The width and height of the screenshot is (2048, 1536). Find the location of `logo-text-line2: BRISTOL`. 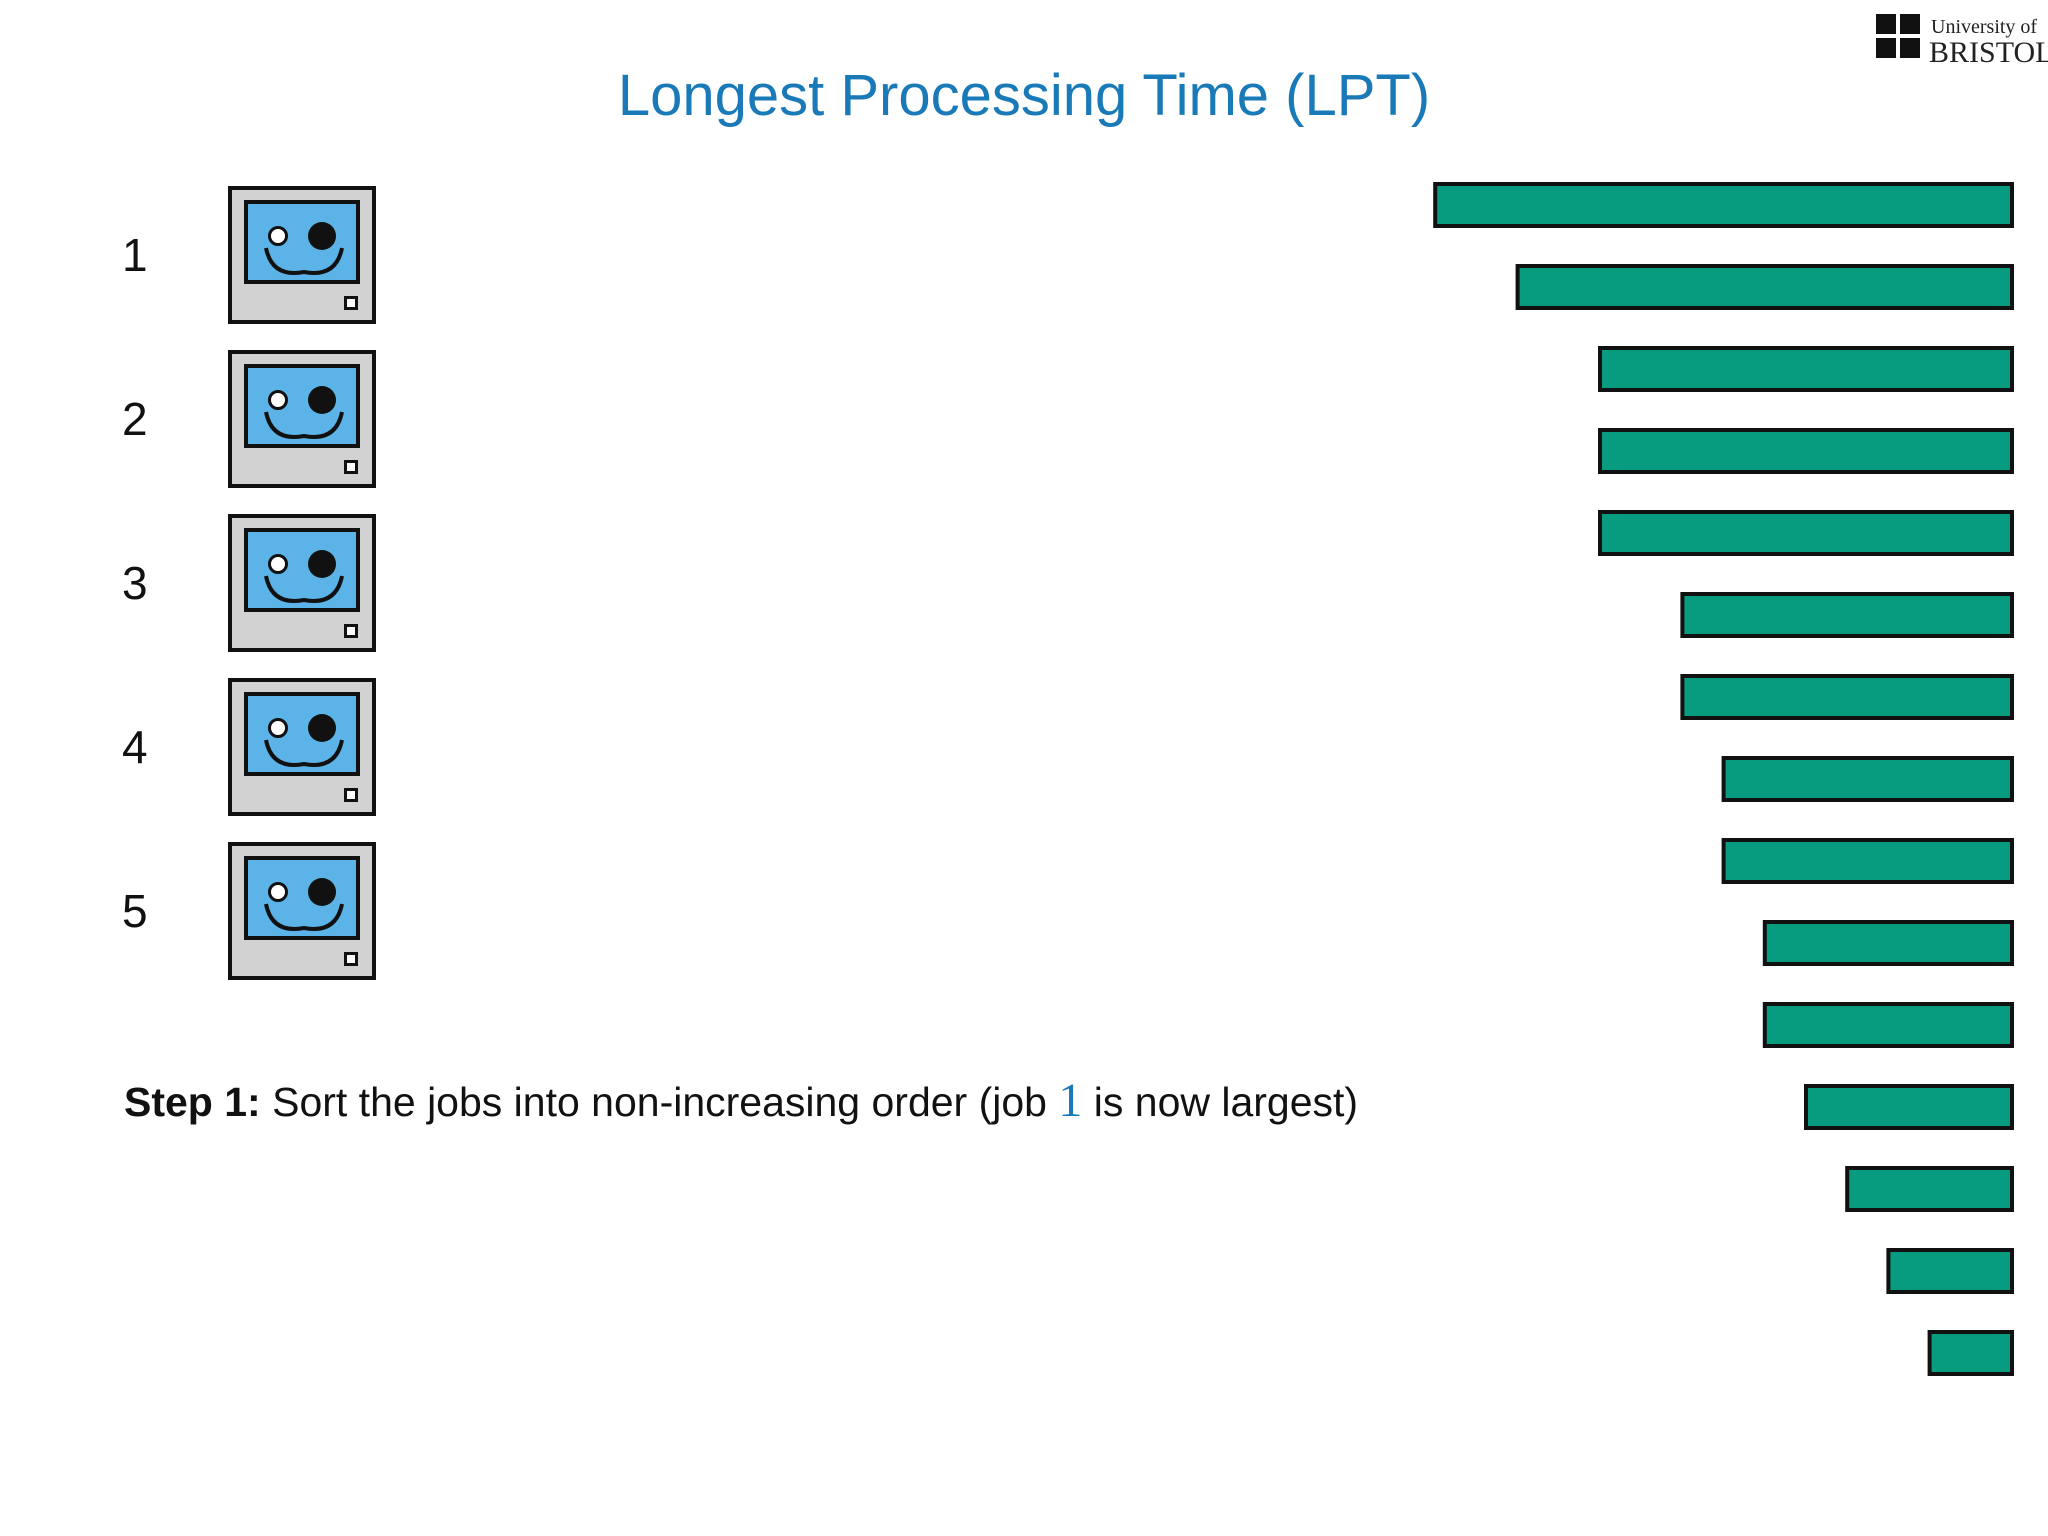

logo-text-line2: BRISTOL is located at coordinates (1988, 52).